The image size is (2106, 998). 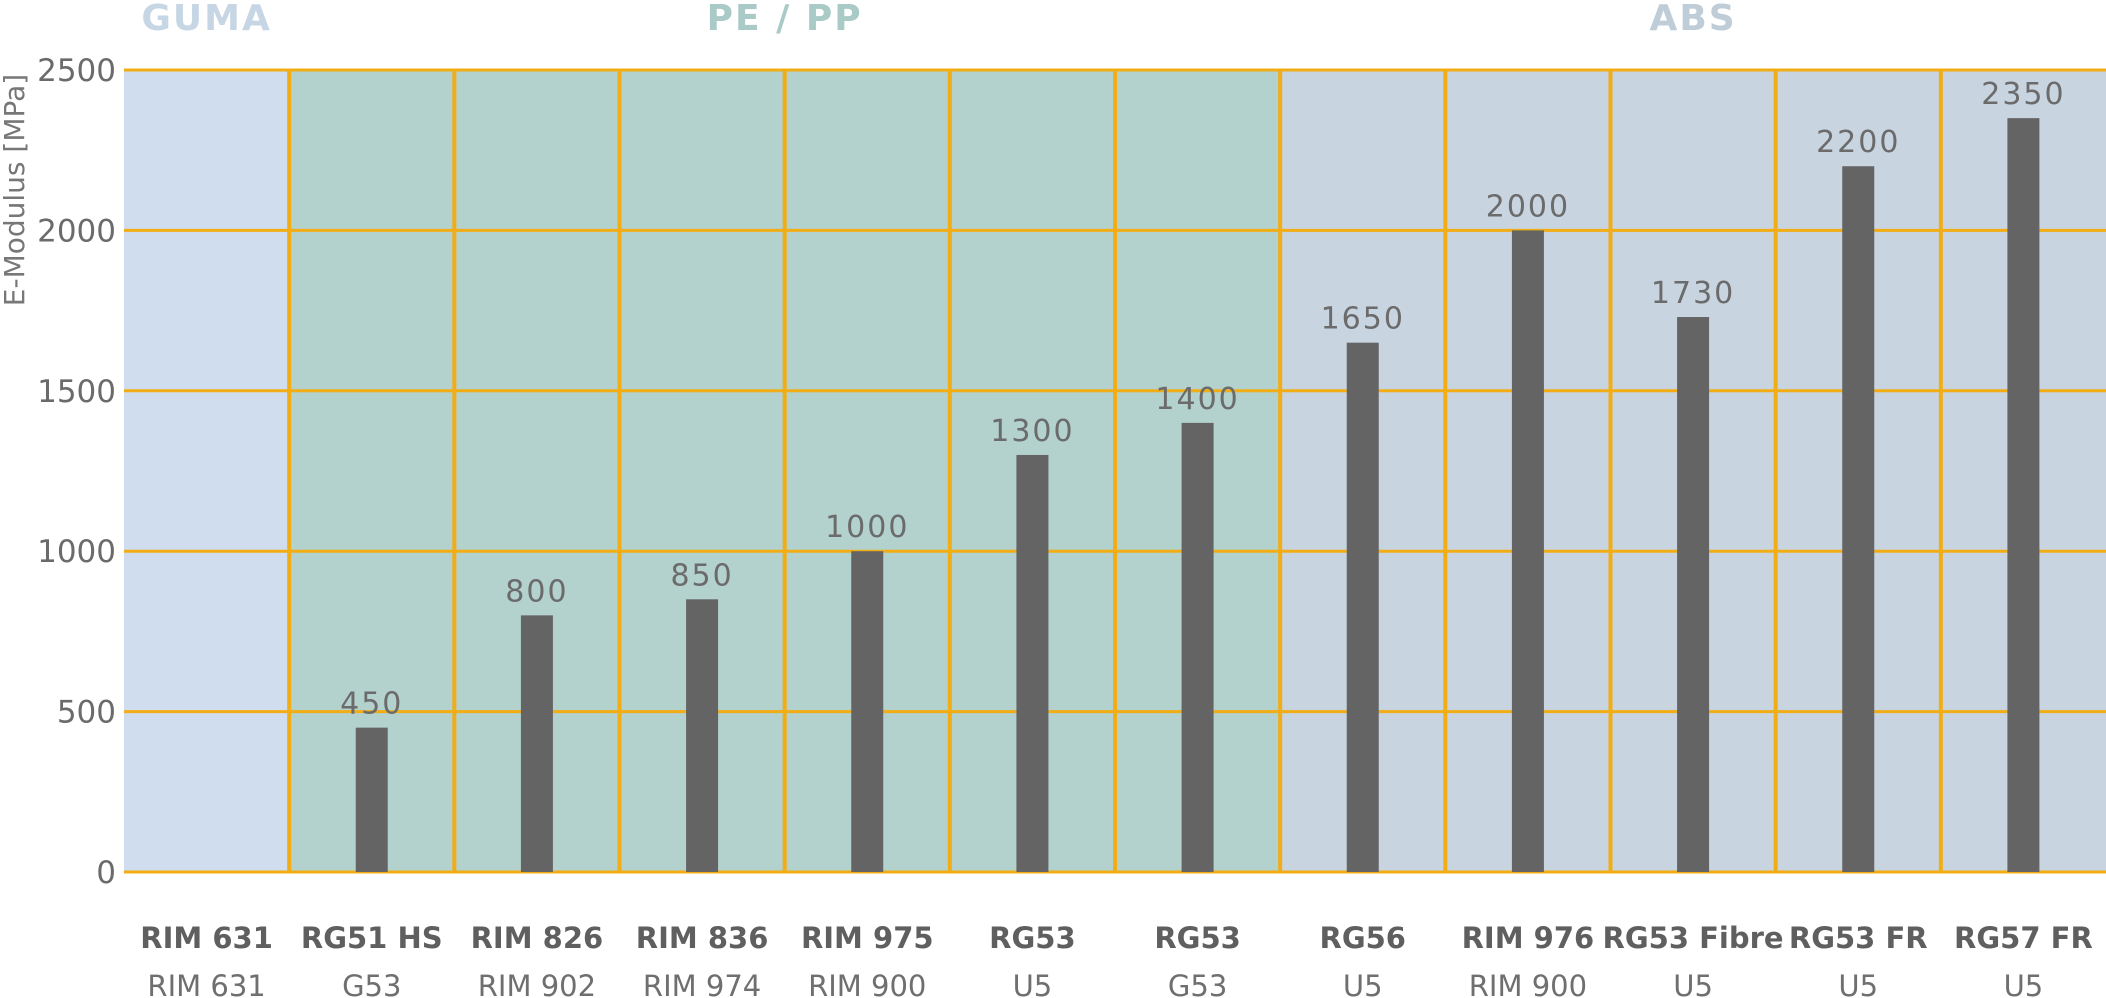 What do you see at coordinates (1693, 938) in the screenshot?
I see `category-name-9: RG53 Fibre` at bounding box center [1693, 938].